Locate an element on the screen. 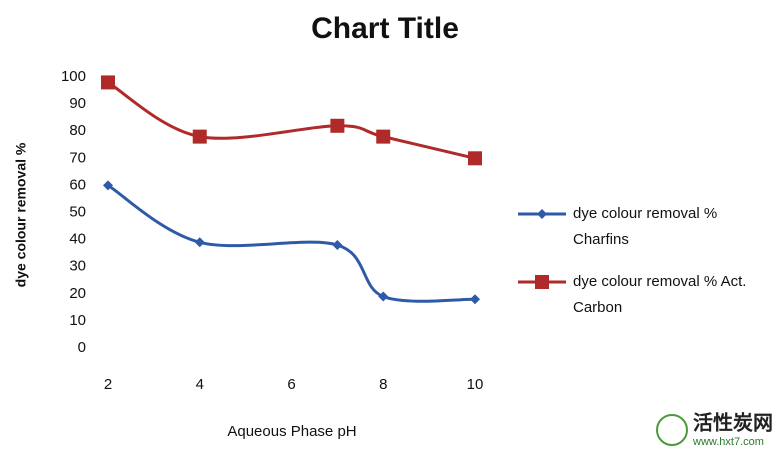 The image size is (779, 453). y-tick-label: 20 is located at coordinates (77, 293).